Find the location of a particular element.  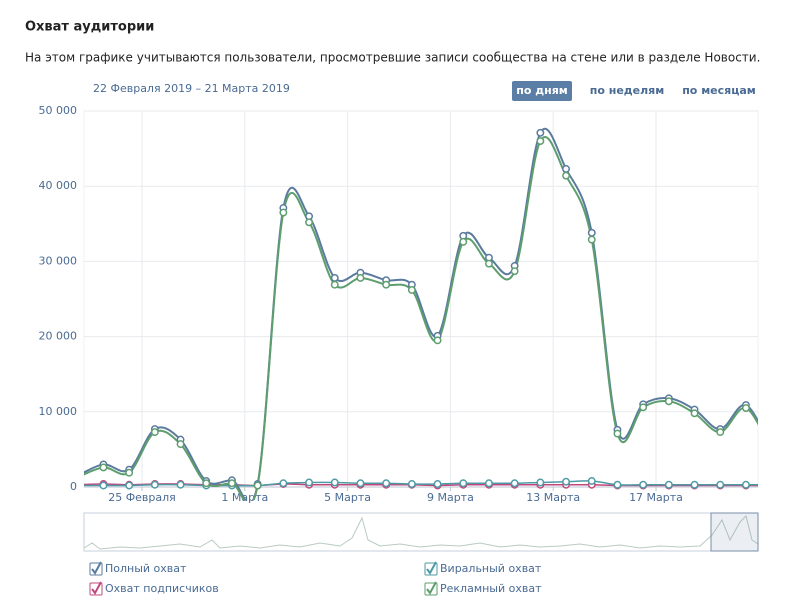

legend-label: Охват подписчиков is located at coordinates (162, 588).